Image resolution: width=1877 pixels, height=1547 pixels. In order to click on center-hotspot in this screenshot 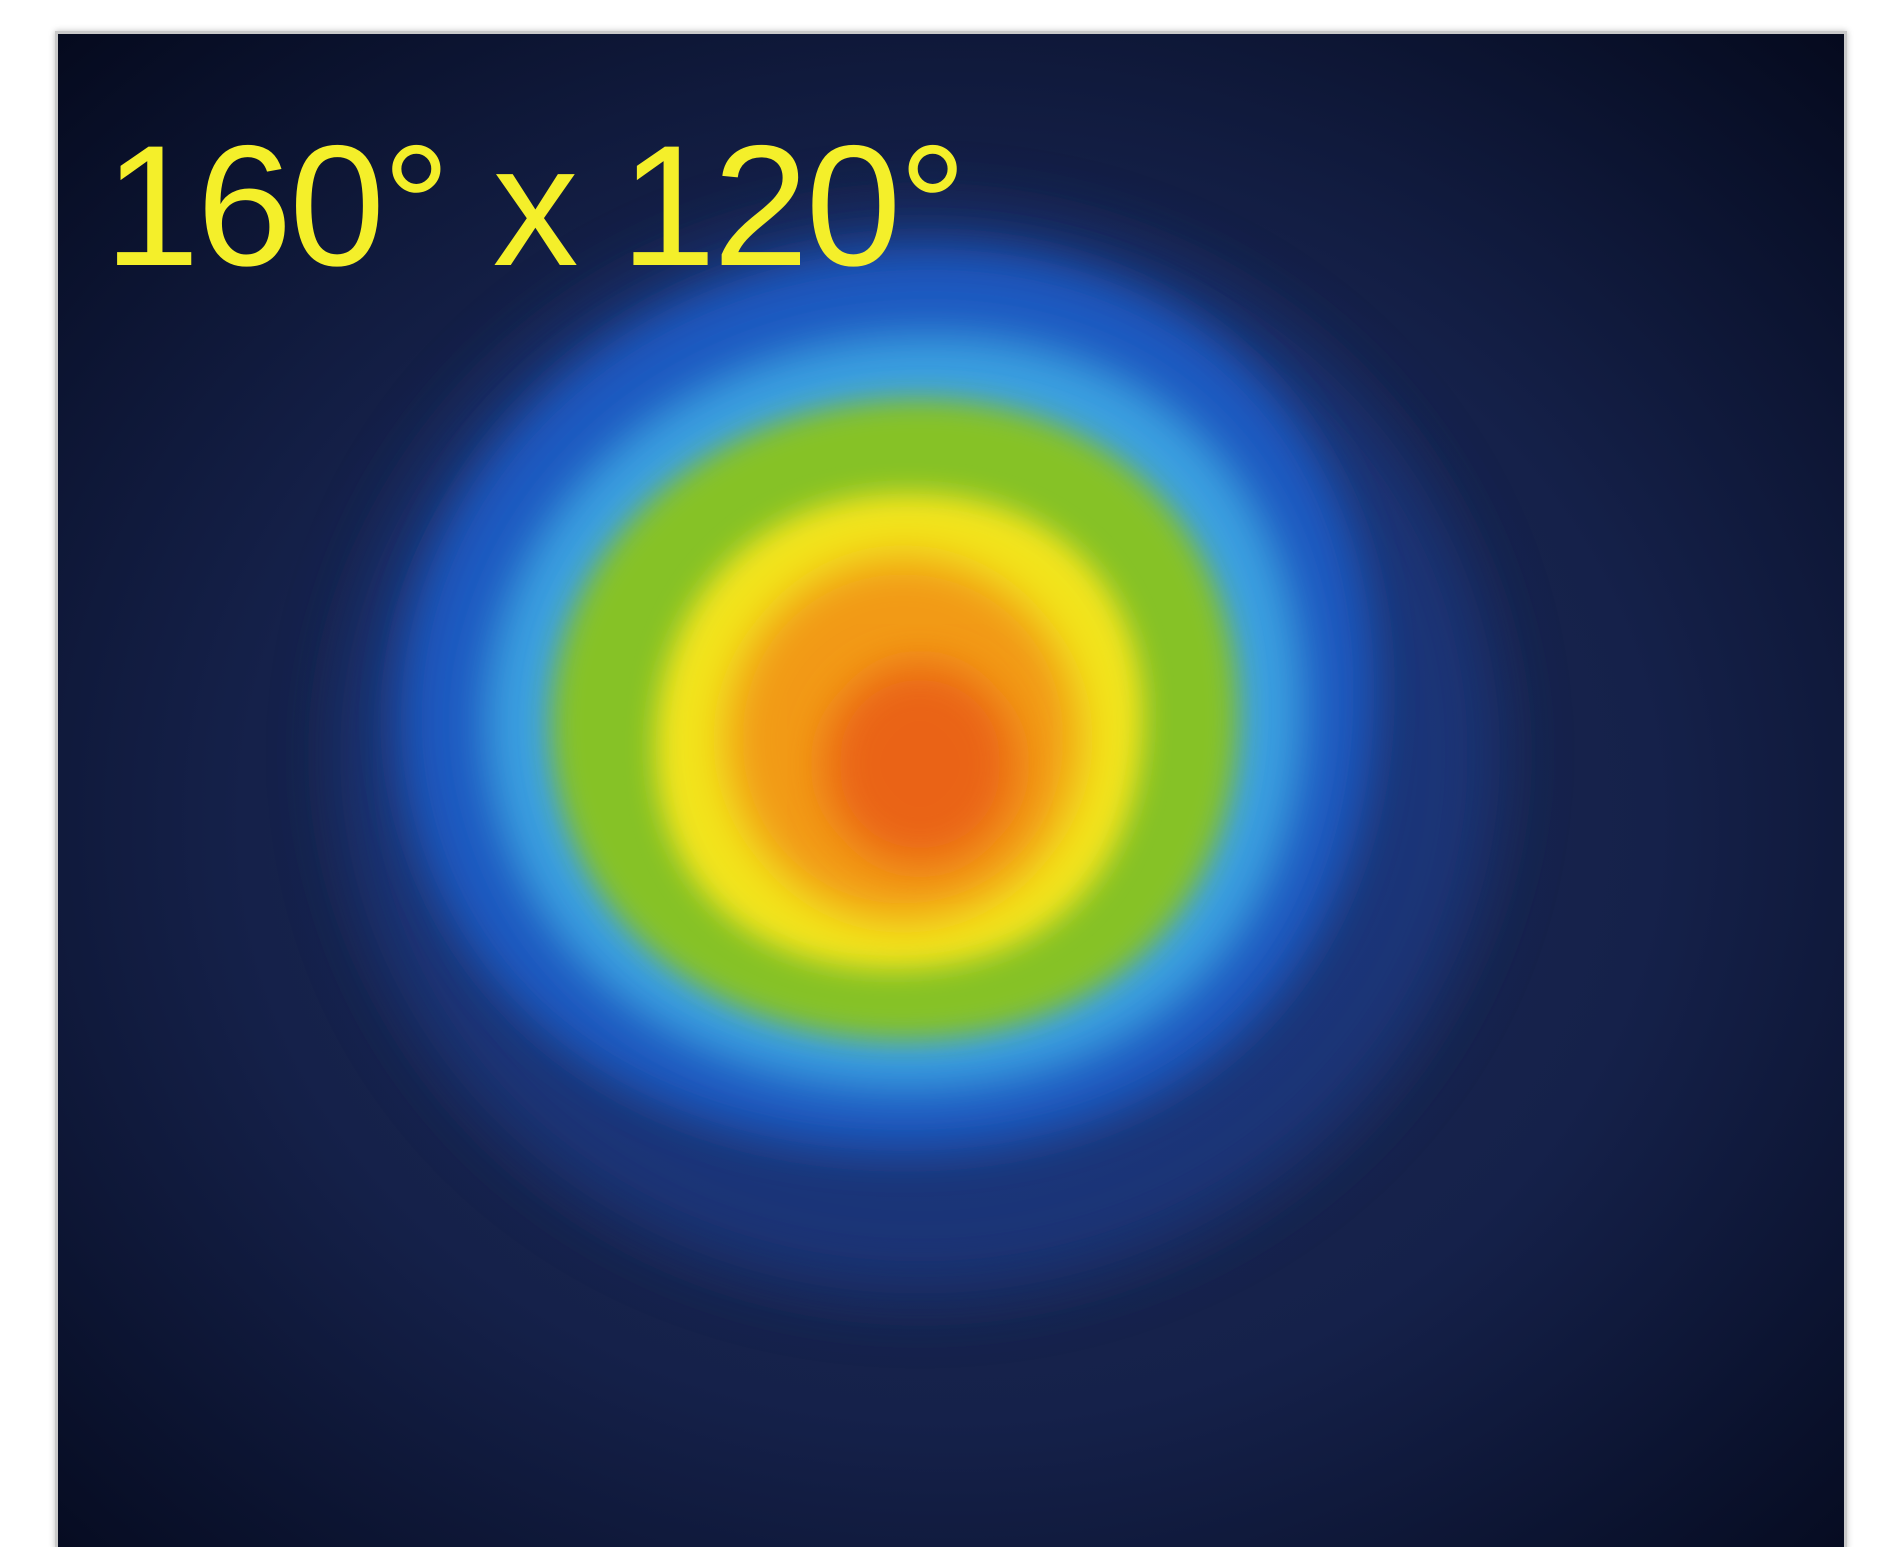, I will do `click(920, 764)`.